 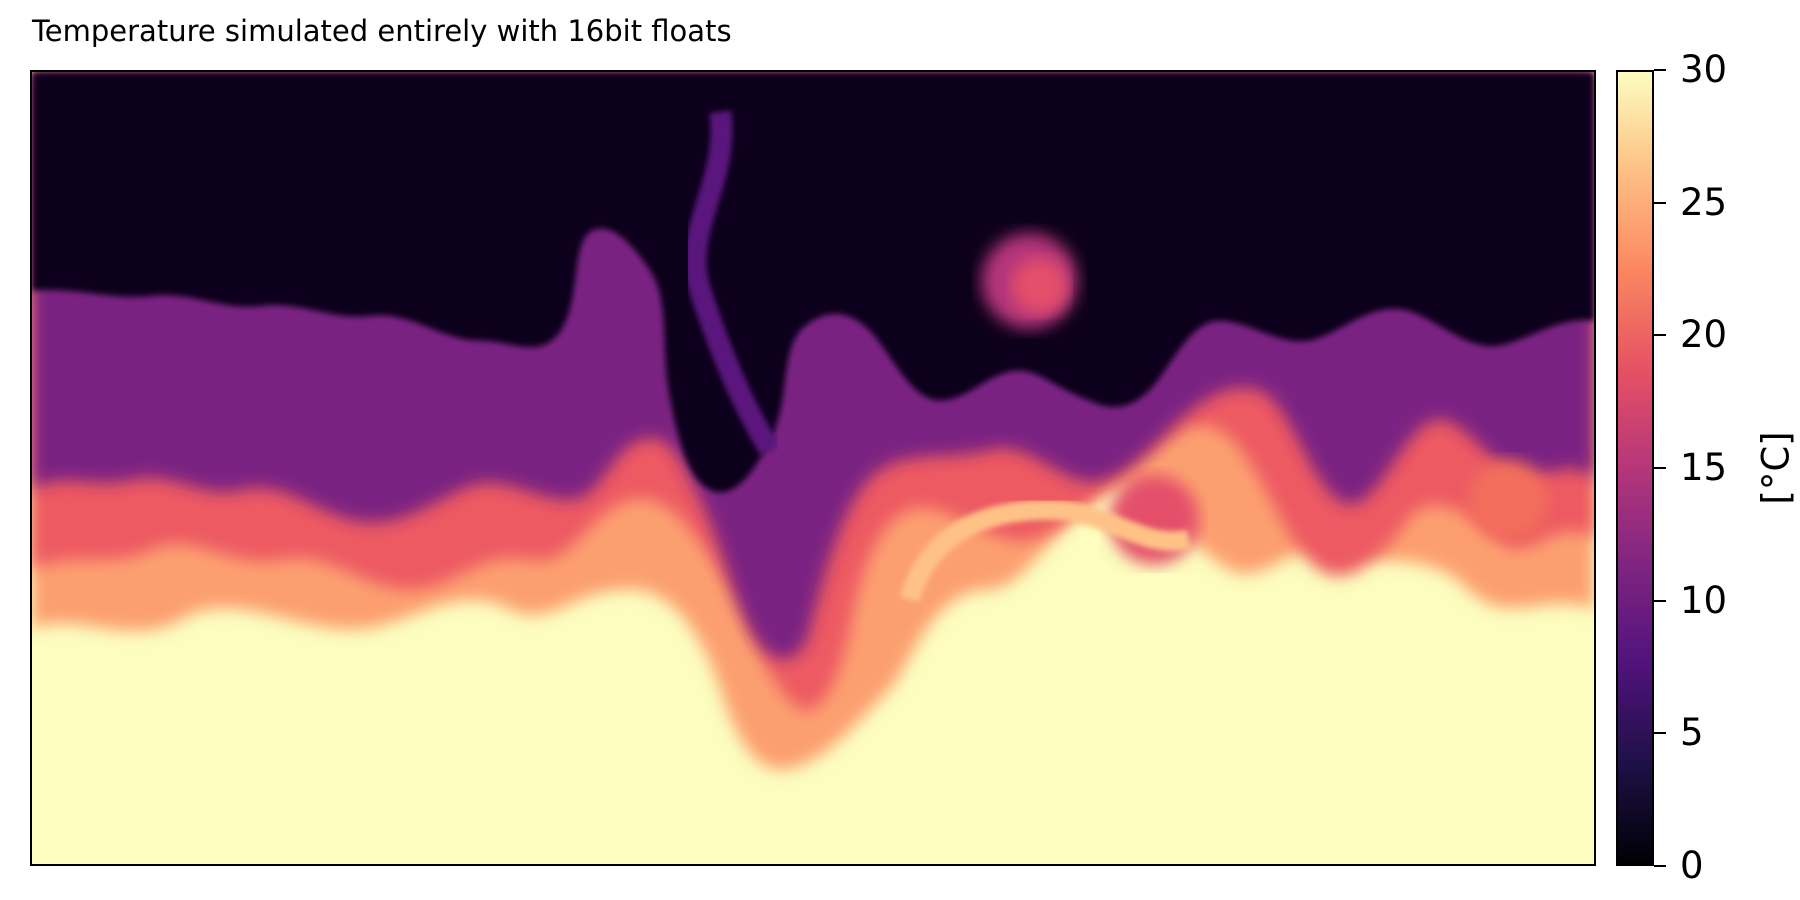 What do you see at coordinates (1776, 468) in the screenshot?
I see `colorbar-label: [°C]` at bounding box center [1776, 468].